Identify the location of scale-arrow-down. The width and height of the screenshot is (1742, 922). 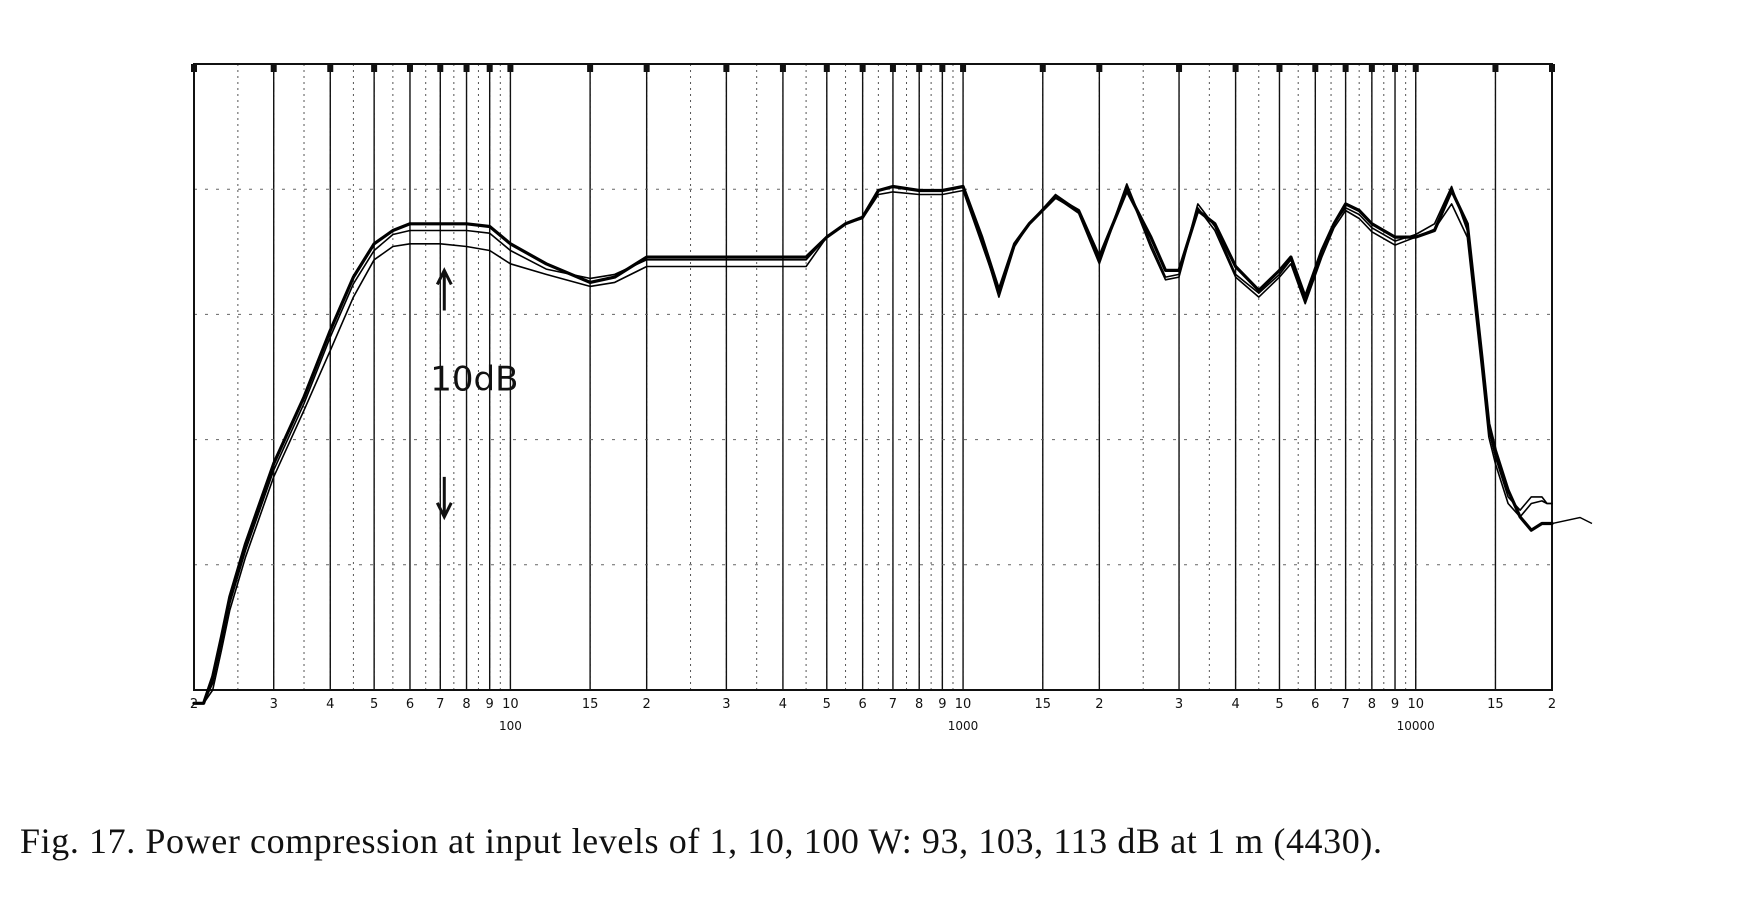
(444, 498).